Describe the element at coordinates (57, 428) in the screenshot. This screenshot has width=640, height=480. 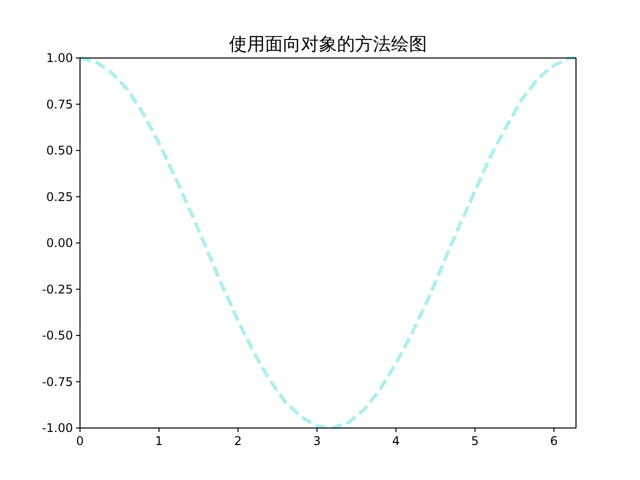
I see `y-tick-label: -1.00` at that location.